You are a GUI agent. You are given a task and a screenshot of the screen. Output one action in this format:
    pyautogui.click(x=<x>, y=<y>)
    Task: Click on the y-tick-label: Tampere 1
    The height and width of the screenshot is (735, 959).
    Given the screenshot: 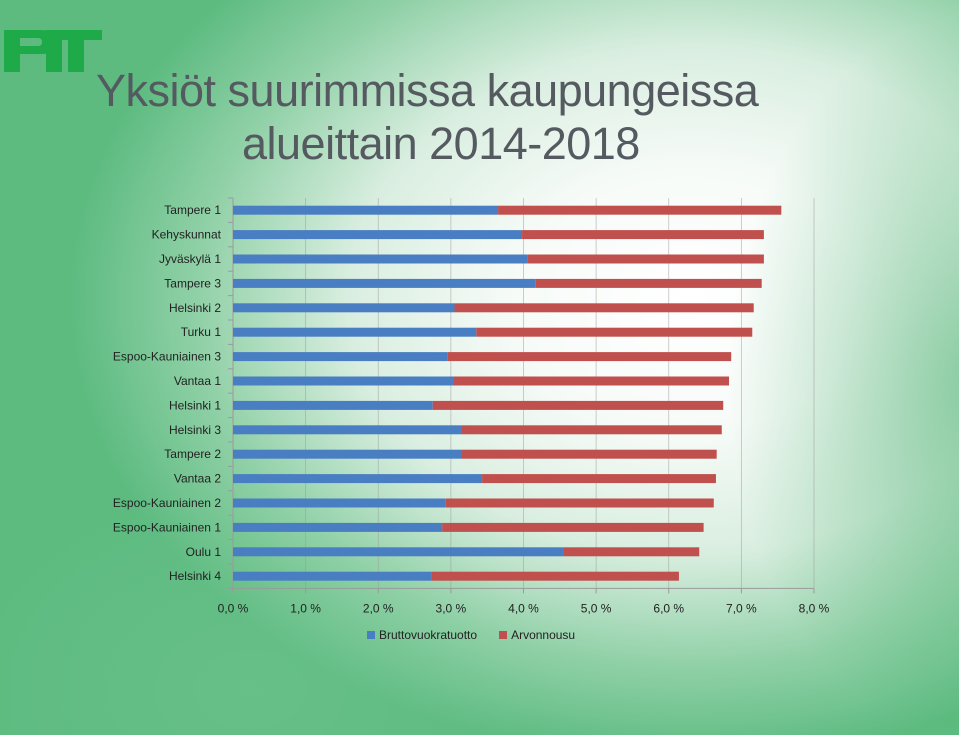 What is the action you would take?
    pyautogui.click(x=192, y=210)
    